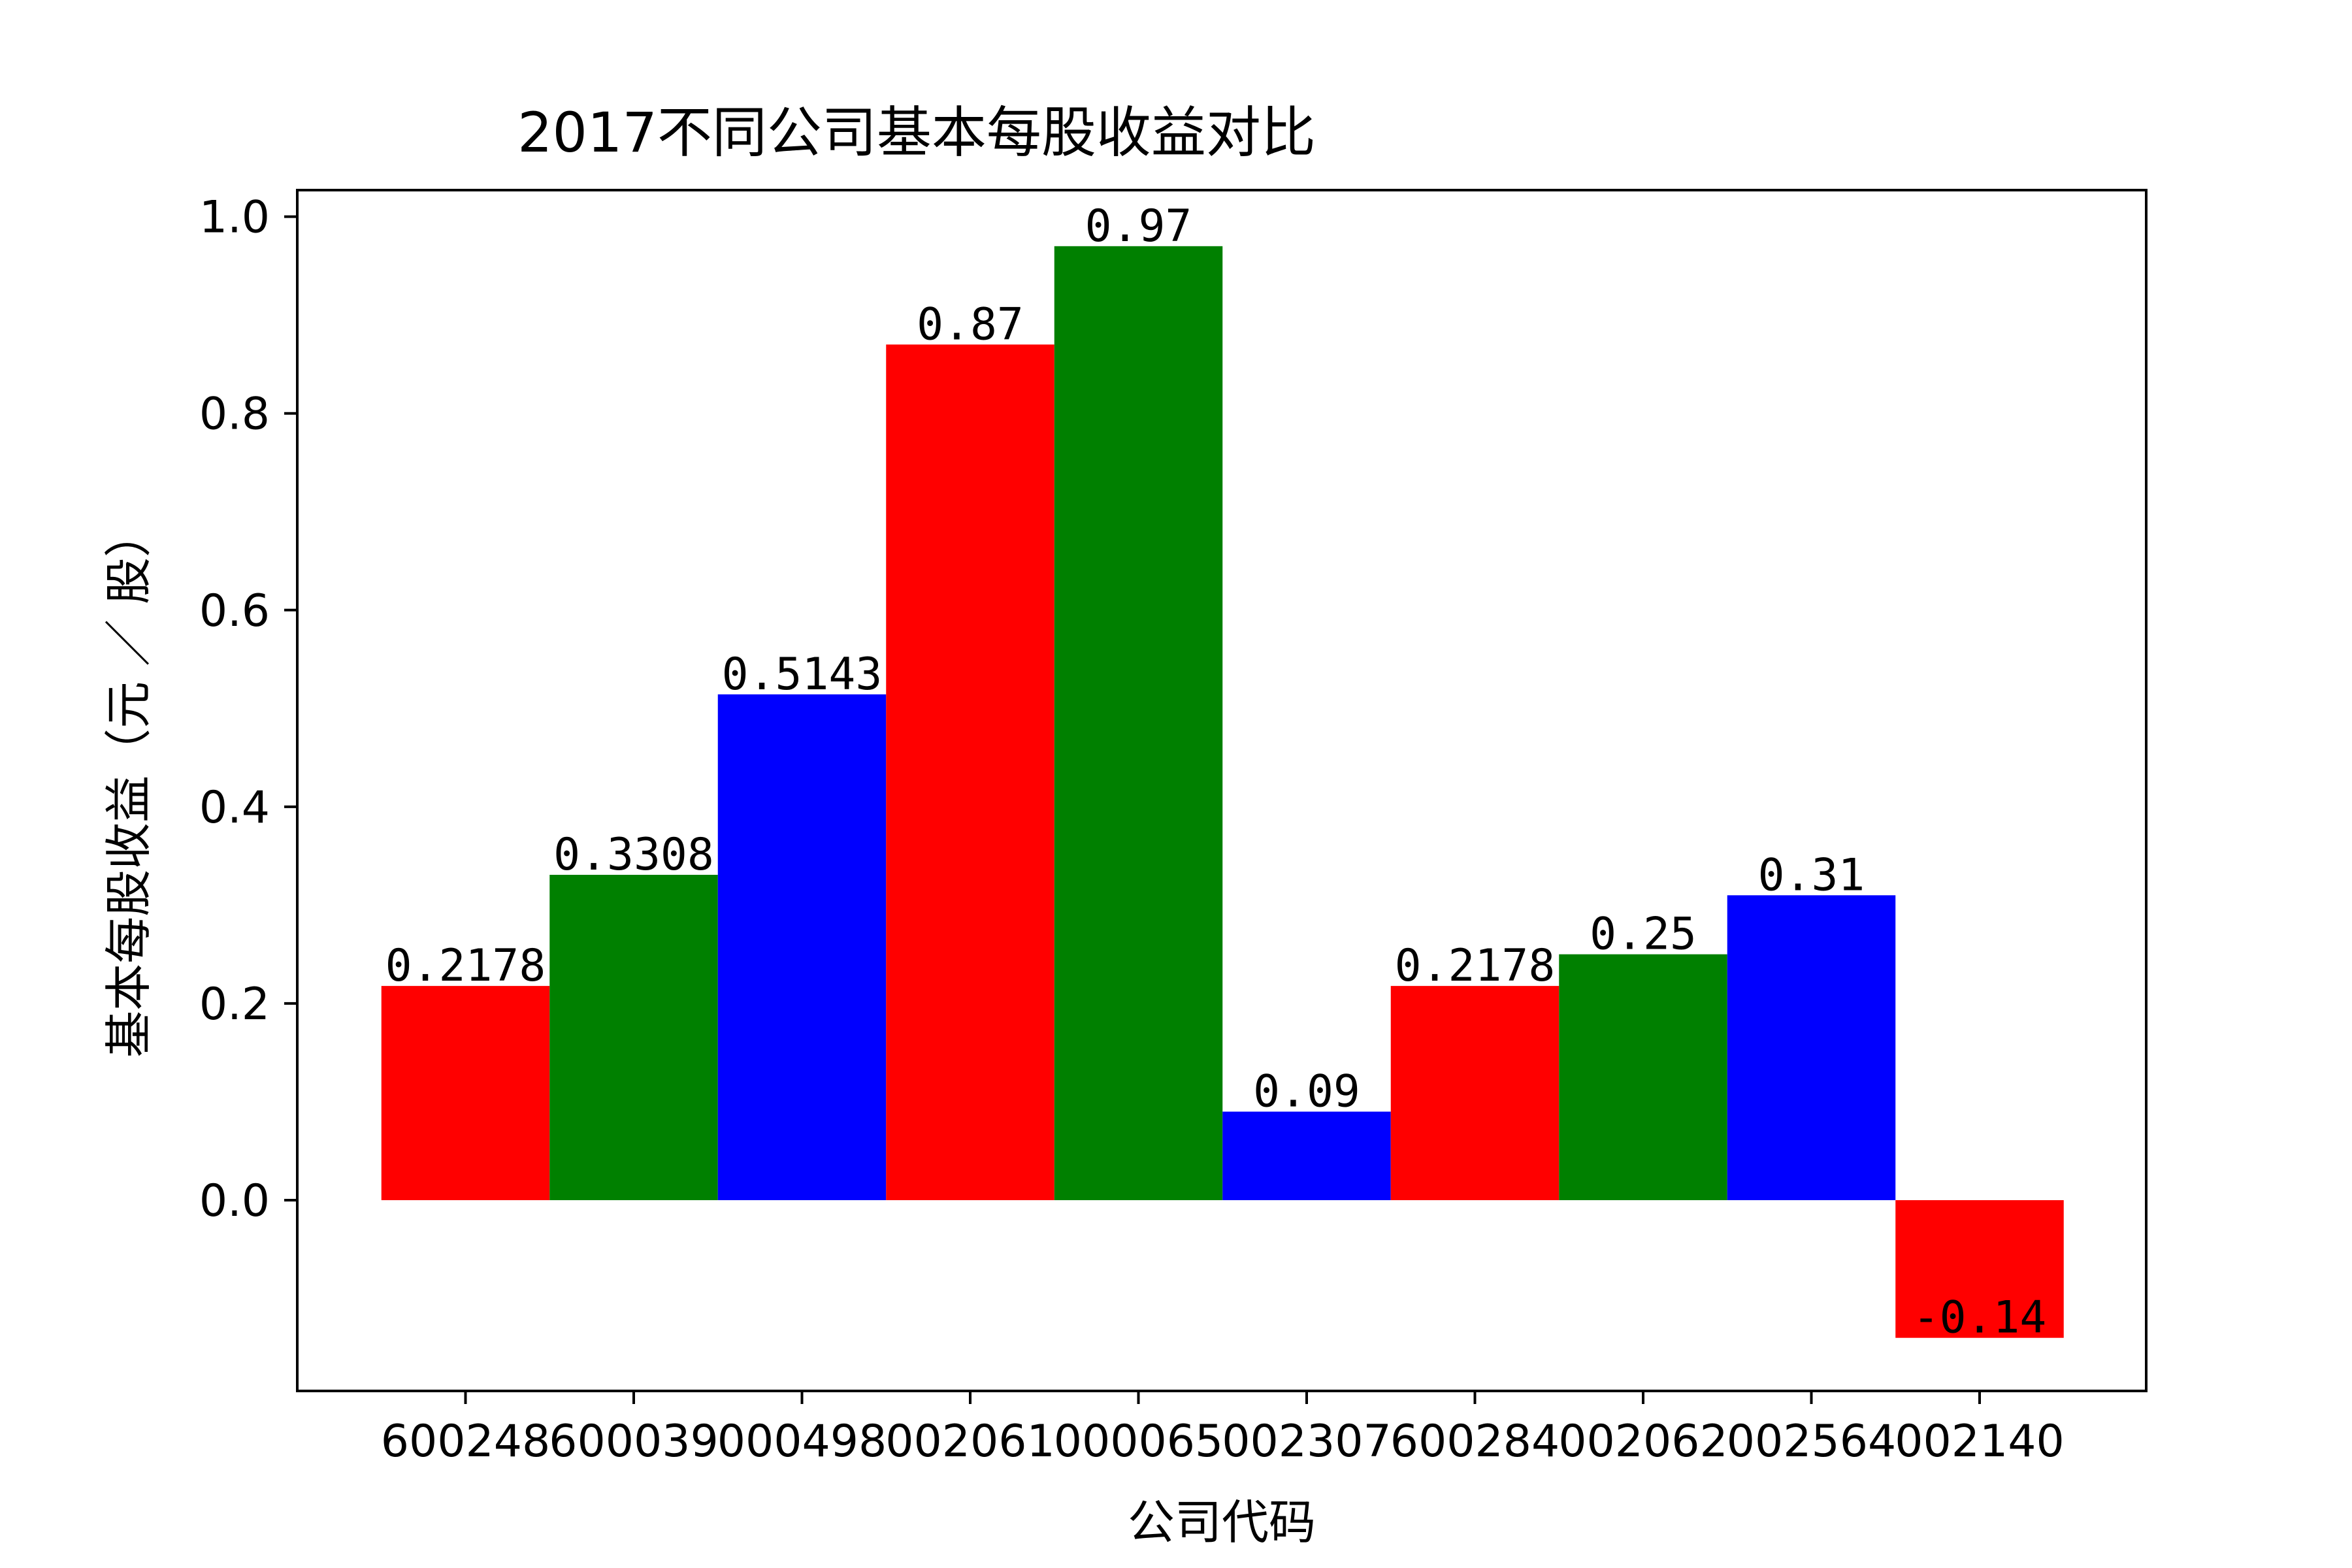  What do you see at coordinates (466, 1441) in the screenshot?
I see `x-tick-label-600248: 600248` at bounding box center [466, 1441].